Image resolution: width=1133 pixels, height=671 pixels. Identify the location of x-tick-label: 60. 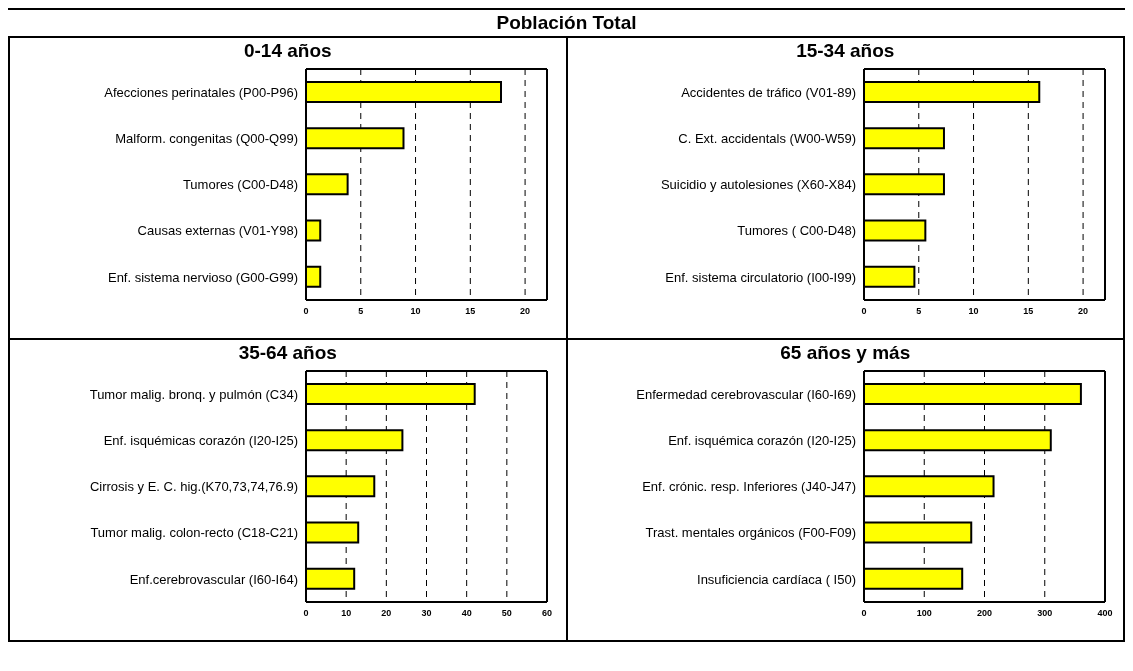
(547, 613).